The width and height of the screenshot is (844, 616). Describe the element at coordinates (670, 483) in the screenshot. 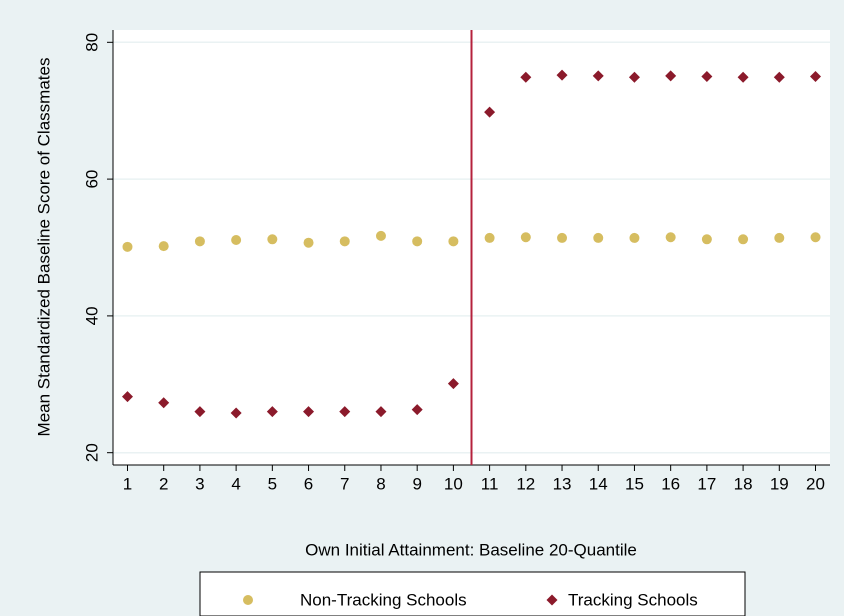

I see `x-tick-label: 16` at that location.